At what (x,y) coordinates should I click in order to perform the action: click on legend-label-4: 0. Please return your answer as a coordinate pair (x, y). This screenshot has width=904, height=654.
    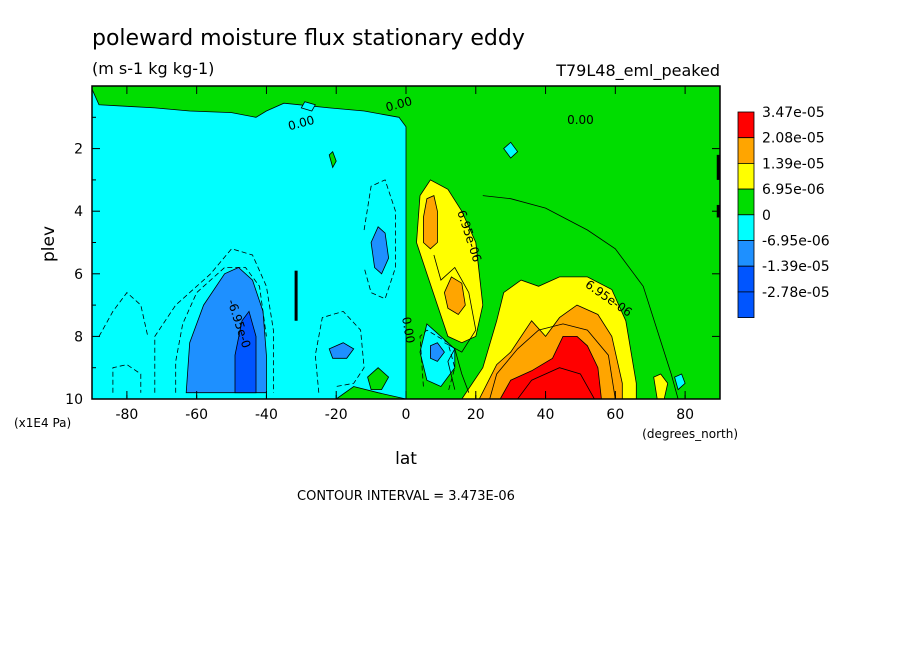
    Looking at the image, I should click on (766, 216).